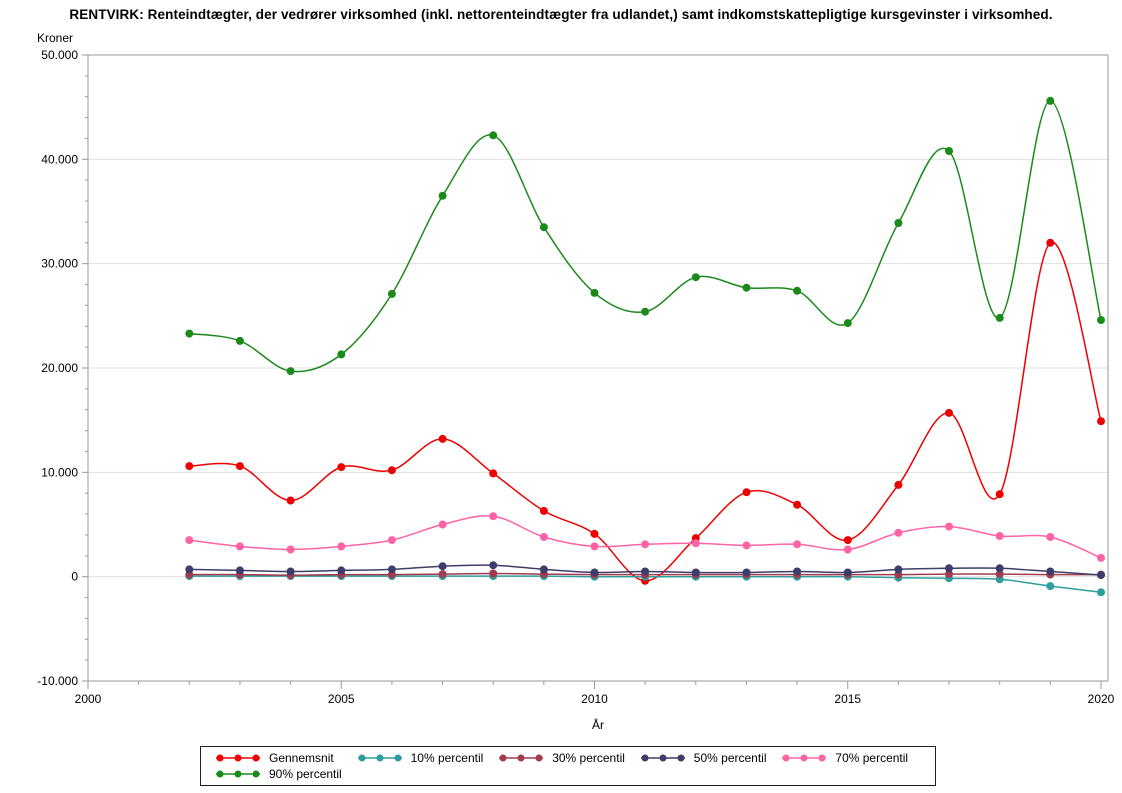 Image resolution: width=1122 pixels, height=793 pixels. I want to click on legend-item-30-percentil: 30% percentil, so click(569, 758).